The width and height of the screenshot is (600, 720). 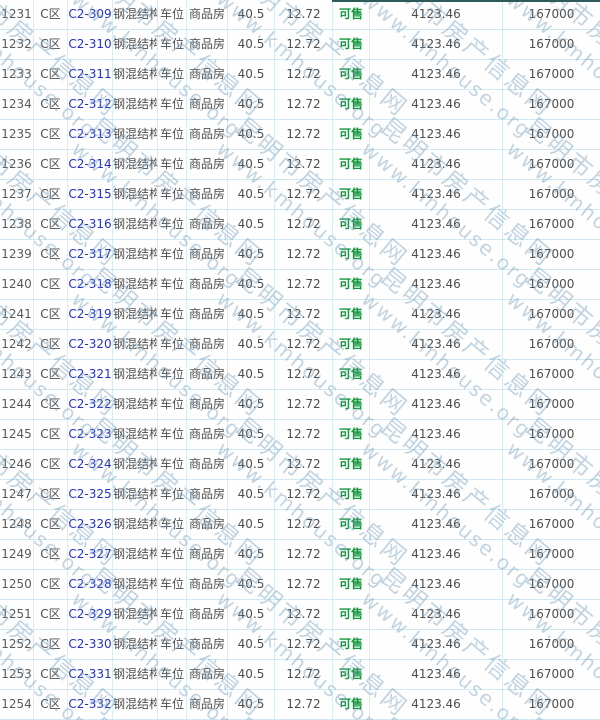 What do you see at coordinates (90, 584) in the screenshot?
I see `unit-number-link: C2-328` at bounding box center [90, 584].